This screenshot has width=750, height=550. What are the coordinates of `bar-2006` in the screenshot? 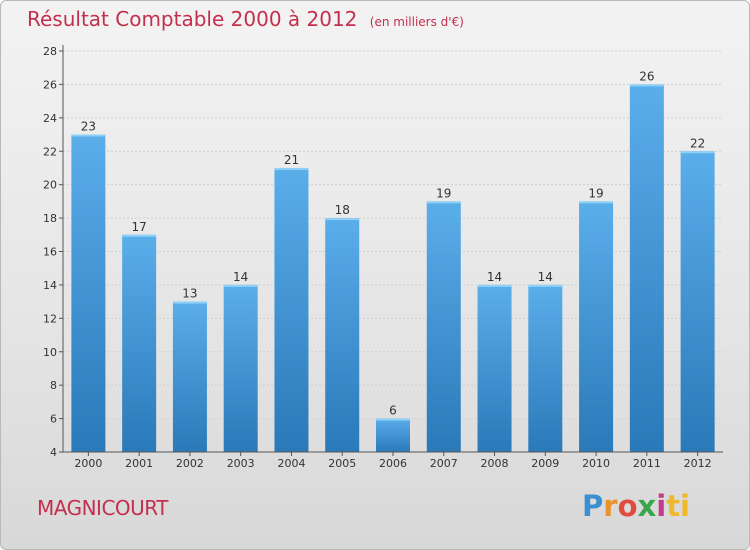 It's located at (393, 435).